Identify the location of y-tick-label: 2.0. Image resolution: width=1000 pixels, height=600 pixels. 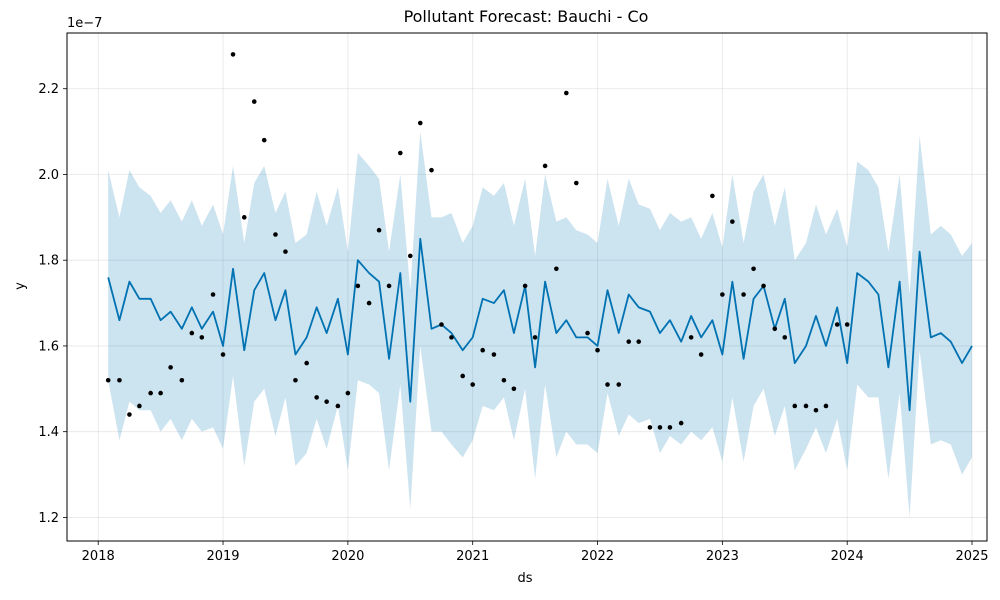
(48, 175).